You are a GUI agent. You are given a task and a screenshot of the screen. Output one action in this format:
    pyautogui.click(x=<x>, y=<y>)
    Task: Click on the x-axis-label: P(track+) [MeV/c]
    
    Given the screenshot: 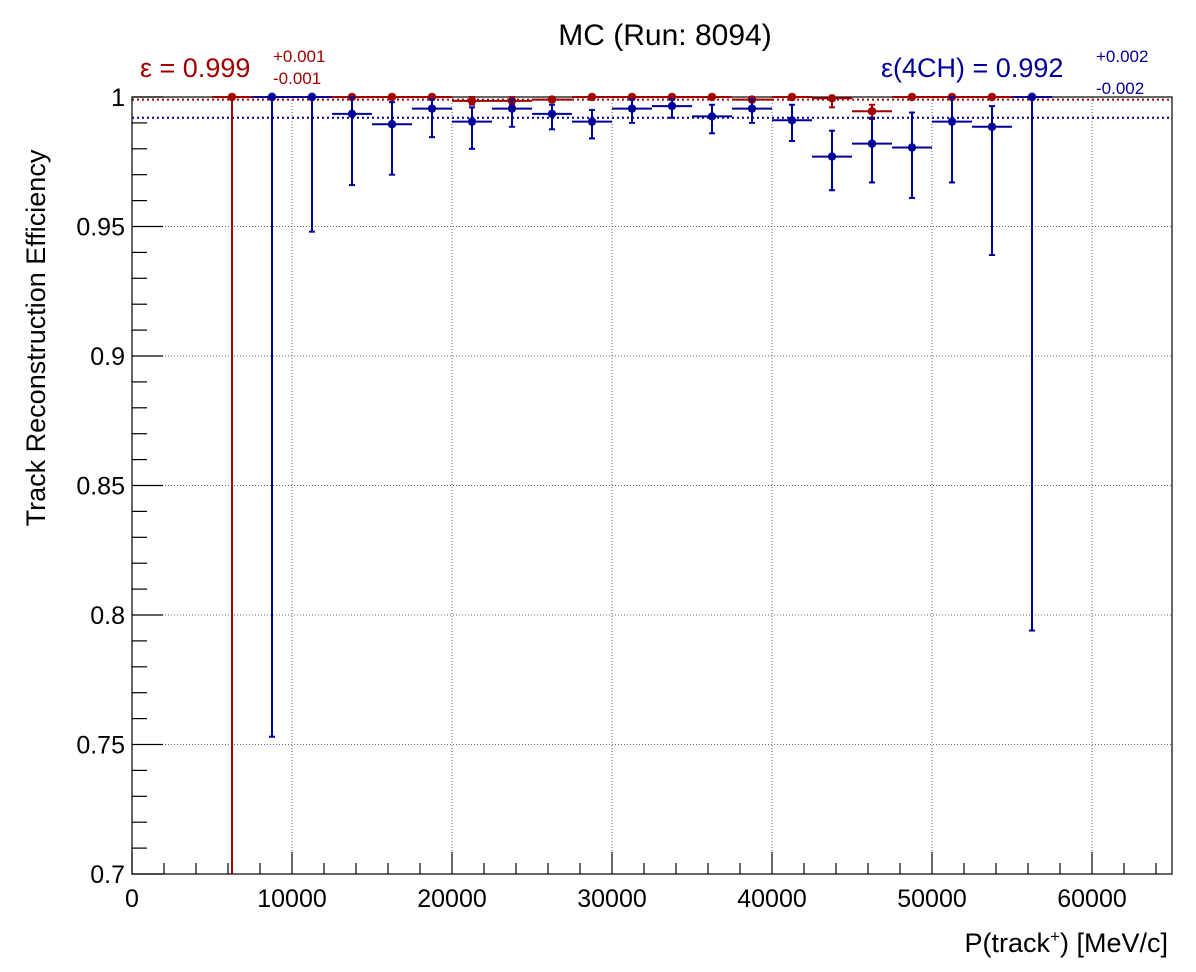 What is the action you would take?
    pyautogui.click(x=1066, y=942)
    